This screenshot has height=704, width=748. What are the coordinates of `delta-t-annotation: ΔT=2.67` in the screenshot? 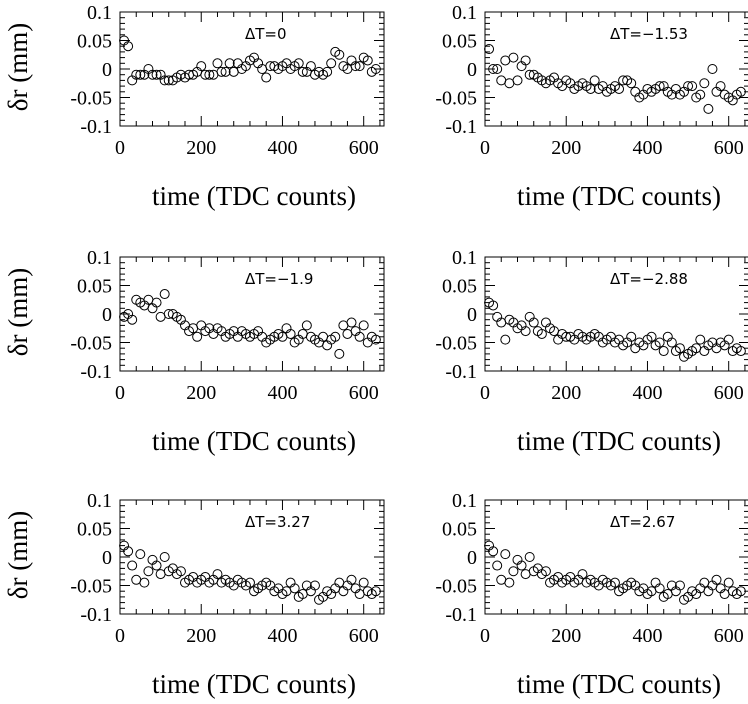 It's located at (642, 522).